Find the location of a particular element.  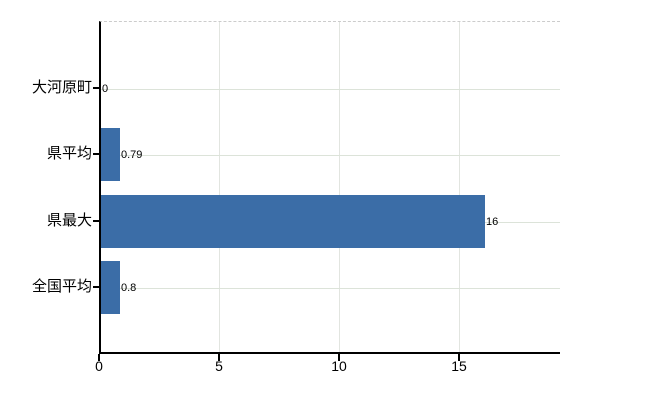

x-axis-tick-label: 10 is located at coordinates (339, 366).